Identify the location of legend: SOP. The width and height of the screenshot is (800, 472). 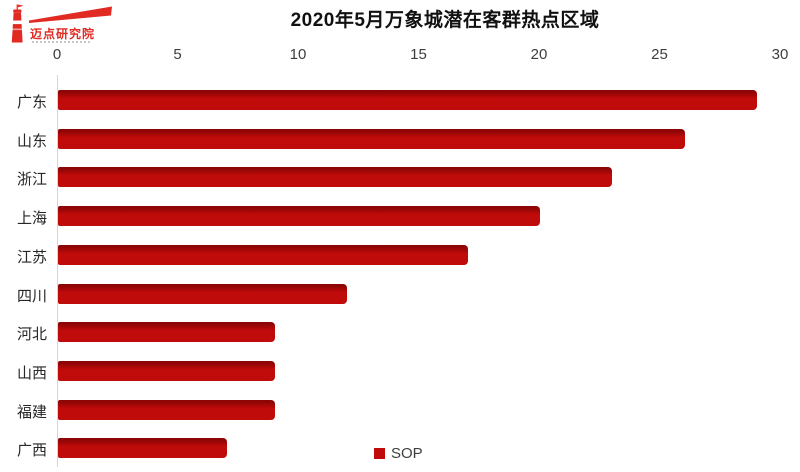
(398, 453).